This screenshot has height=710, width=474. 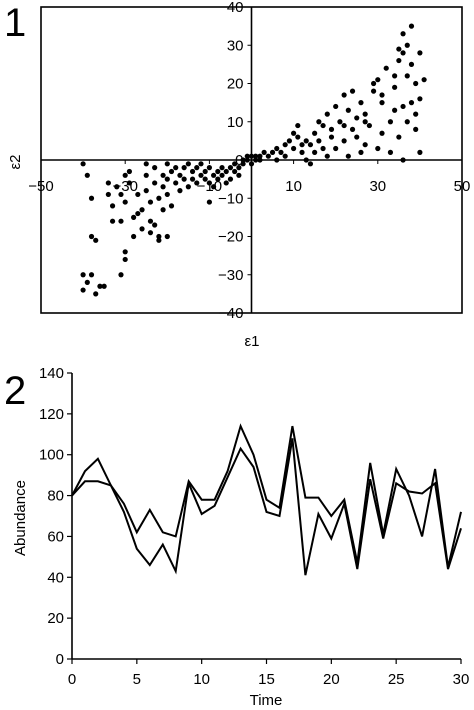 What do you see at coordinates (20, 518) in the screenshot?
I see `line-y-axis-label: Abundance` at bounding box center [20, 518].